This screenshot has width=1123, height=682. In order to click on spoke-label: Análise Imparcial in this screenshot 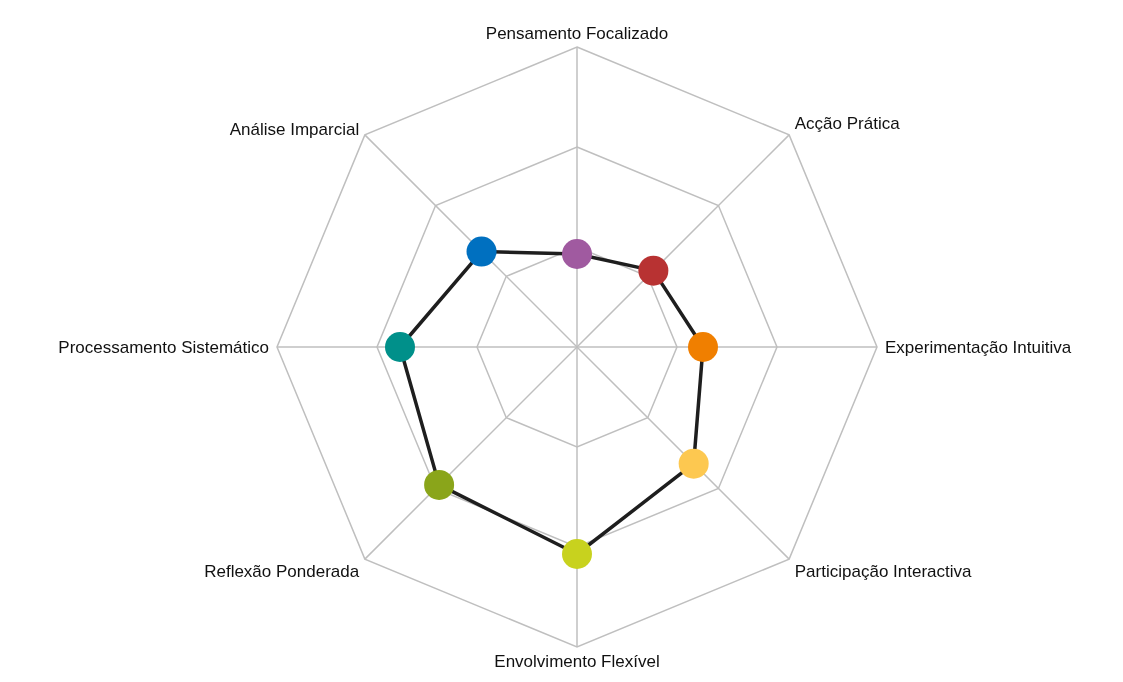, I will do `click(294, 130)`.